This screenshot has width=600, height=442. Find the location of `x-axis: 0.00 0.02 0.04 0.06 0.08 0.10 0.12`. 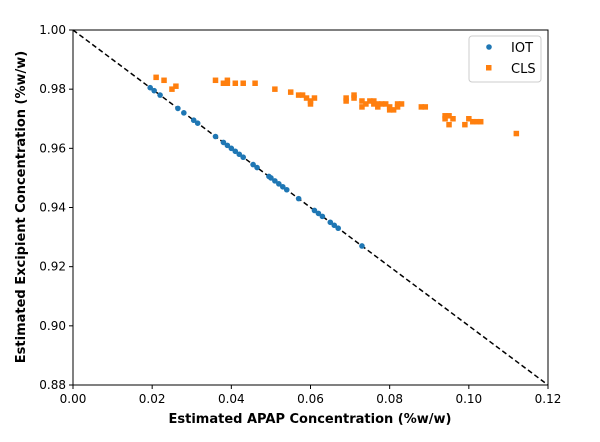

x-axis: 0.00 0.02 0.04 0.06 0.08 0.10 0.12 is located at coordinates (311, 395).